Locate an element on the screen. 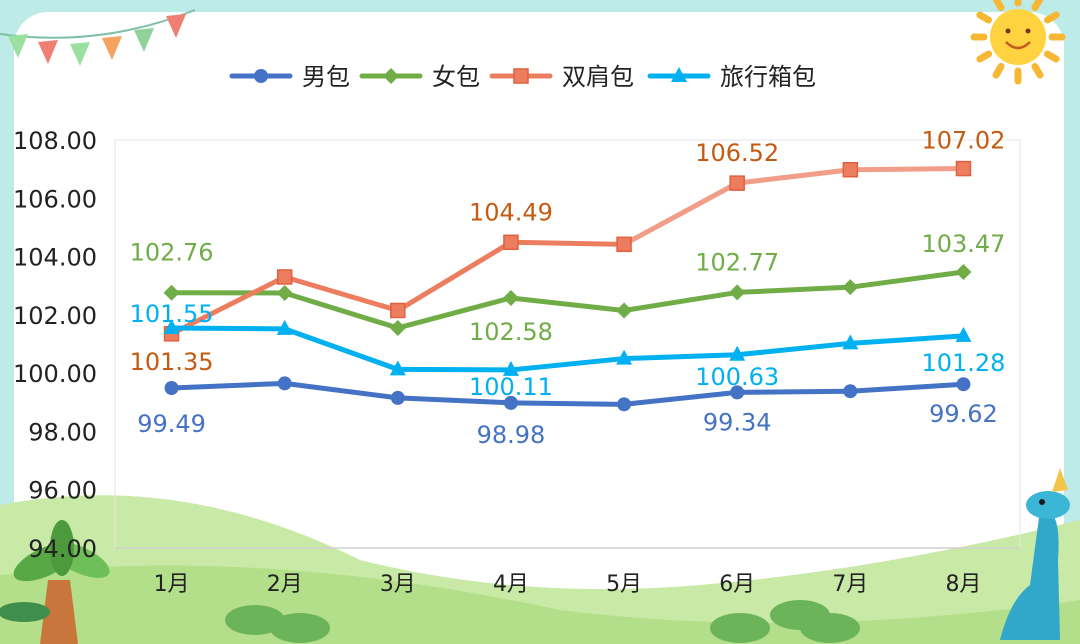 This screenshot has width=1080, height=644. dino-body is located at coordinates (1030, 574).